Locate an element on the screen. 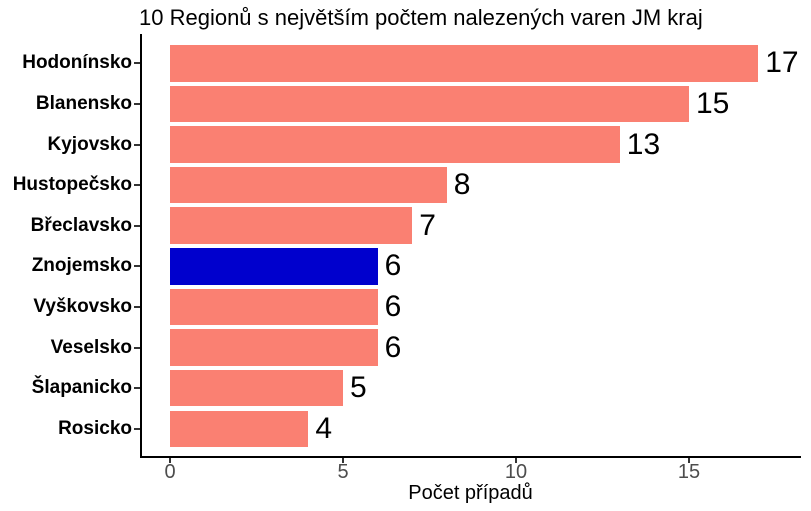 The image size is (811, 511). bar-row: 4 is located at coordinates (476, 428).